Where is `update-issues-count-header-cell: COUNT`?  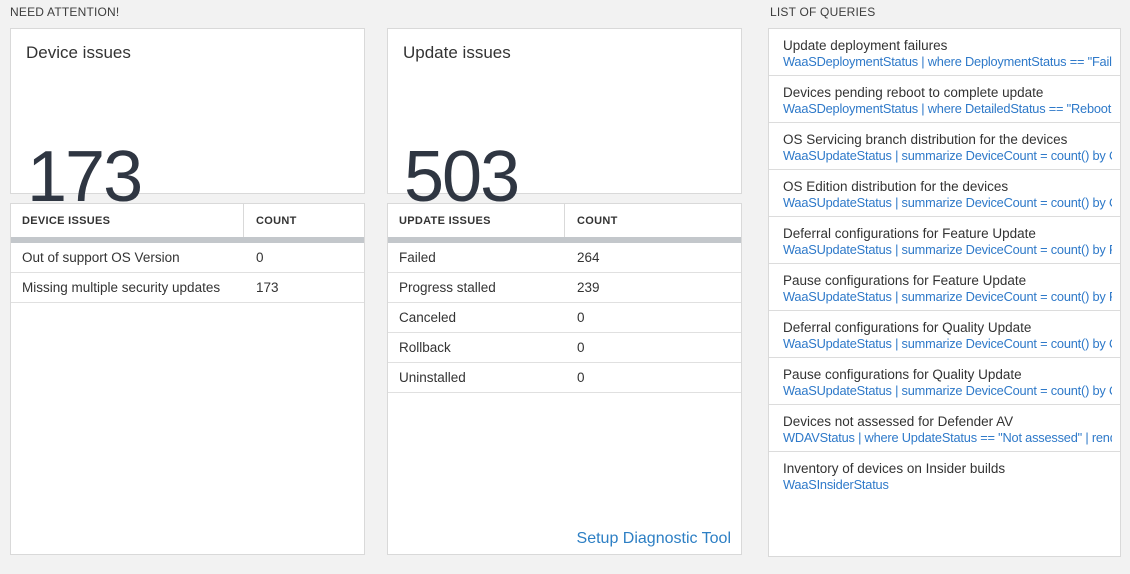
update-issues-count-header-cell: COUNT is located at coordinates (653, 220).